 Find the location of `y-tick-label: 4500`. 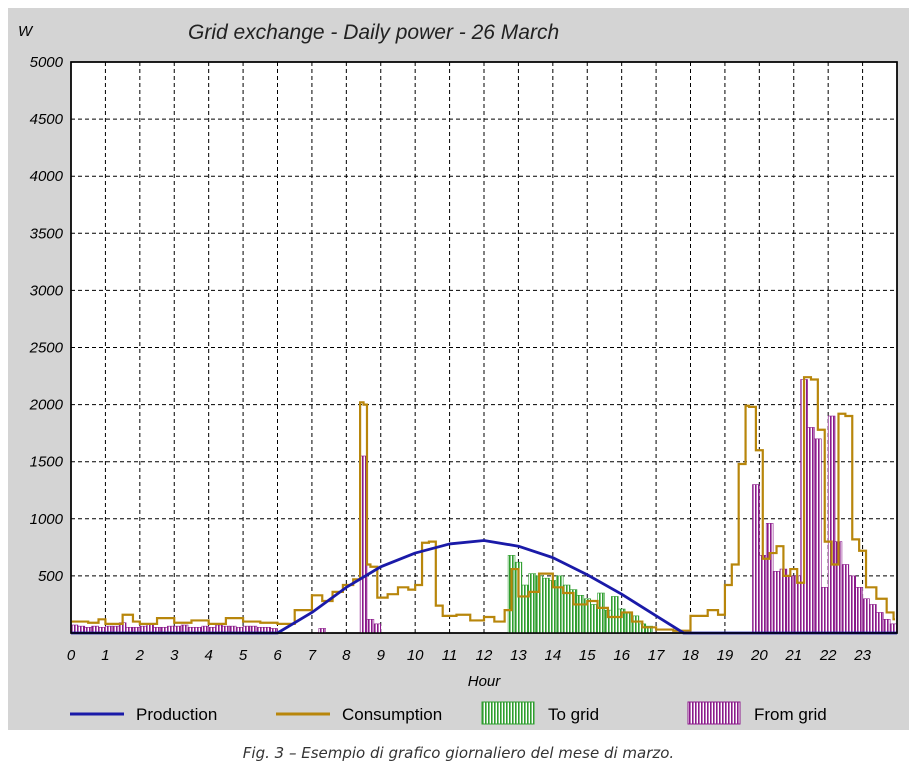

y-tick-label: 4500 is located at coordinates (47, 119).